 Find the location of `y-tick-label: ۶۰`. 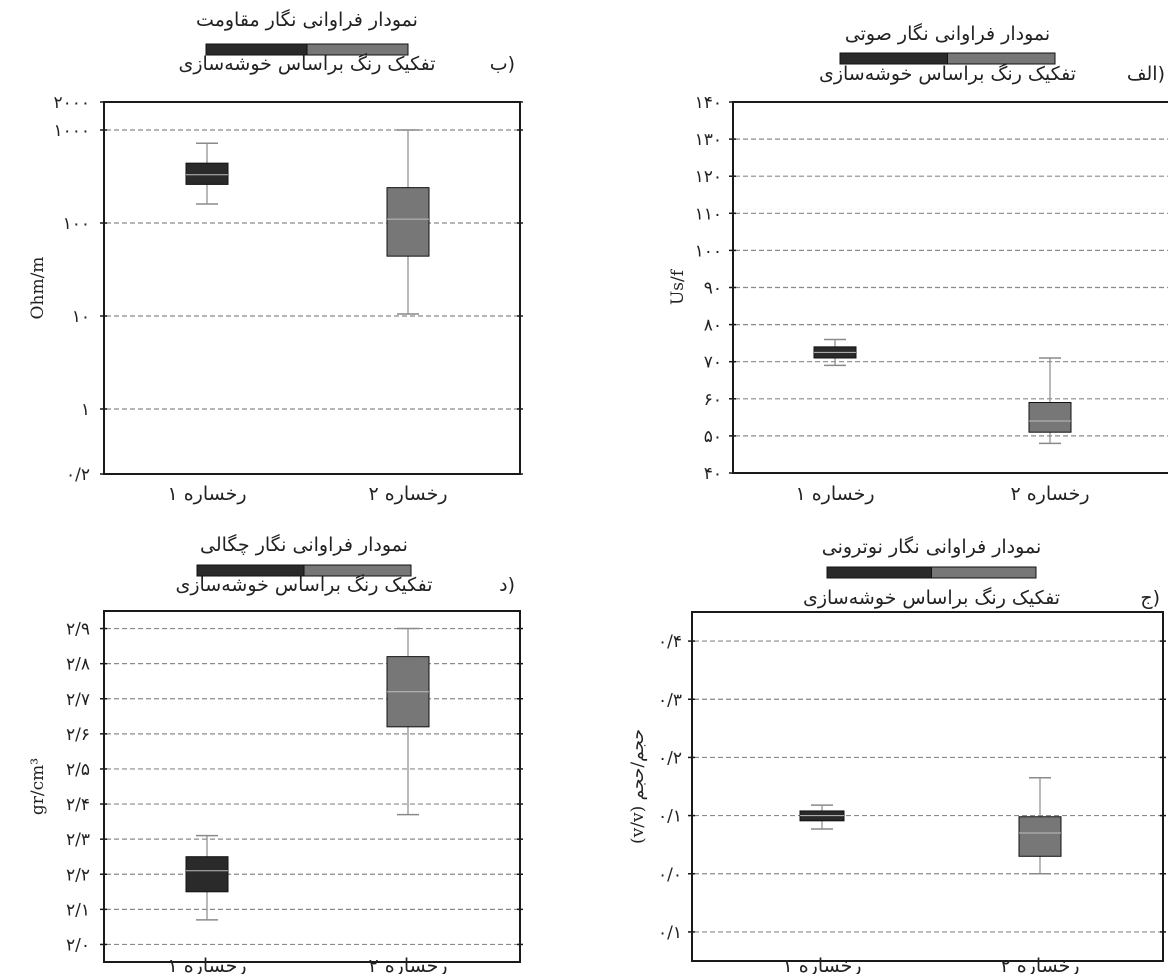

y-tick-label: ۶۰ is located at coordinates (713, 400).